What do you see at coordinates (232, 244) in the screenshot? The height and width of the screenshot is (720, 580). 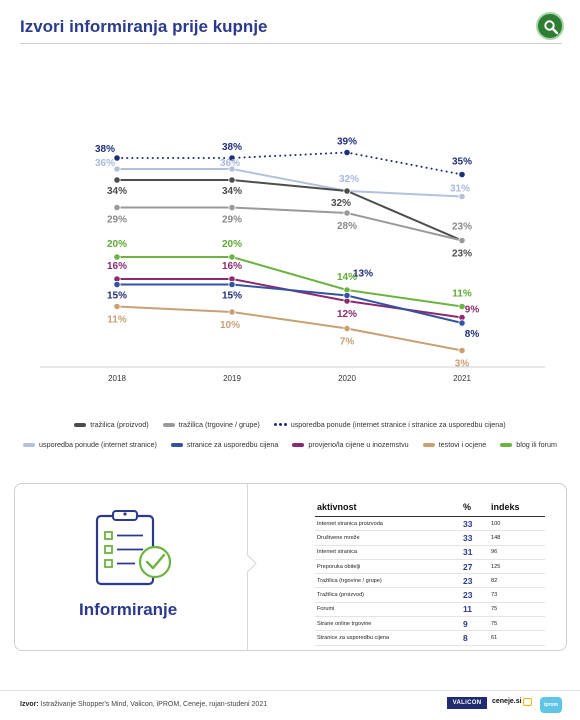 I see `data-label: 20%` at bounding box center [232, 244].